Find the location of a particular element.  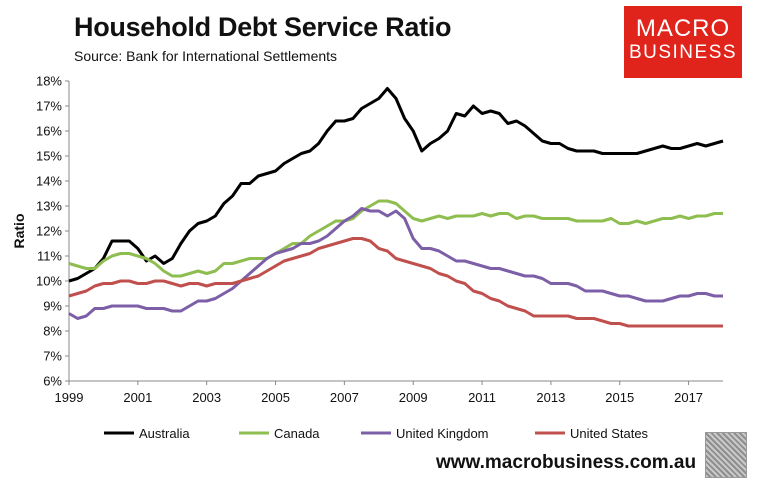

y-tick-label: 7% is located at coordinates (52, 356).